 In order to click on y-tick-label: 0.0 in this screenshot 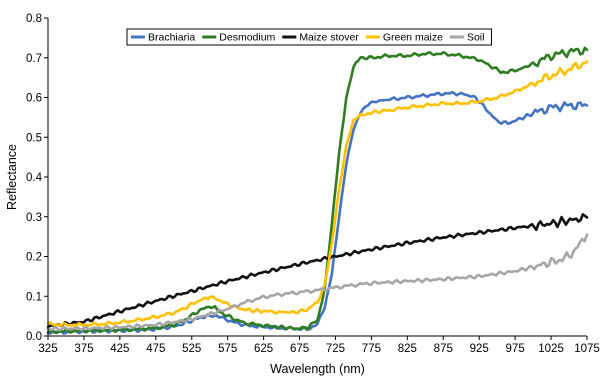, I will do `click(34, 337)`.